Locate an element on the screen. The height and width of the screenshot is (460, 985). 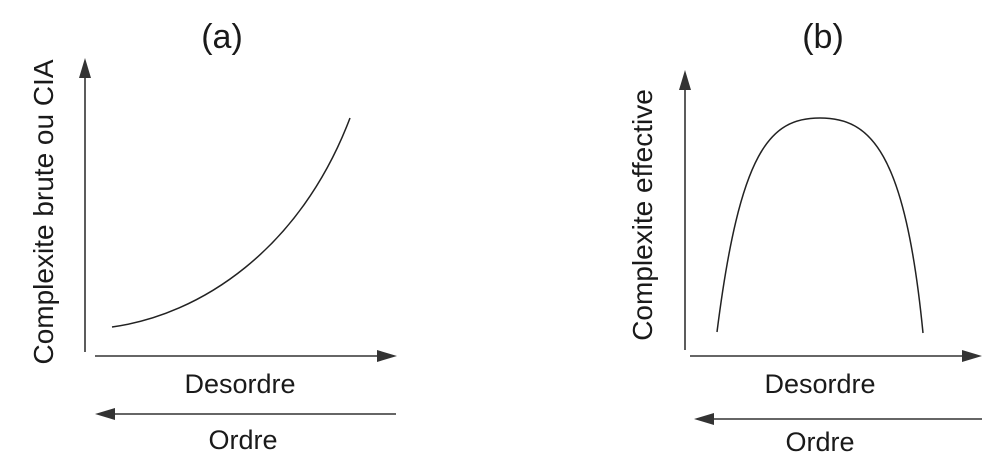
panel-b-label: (b) is located at coordinates (823, 37).